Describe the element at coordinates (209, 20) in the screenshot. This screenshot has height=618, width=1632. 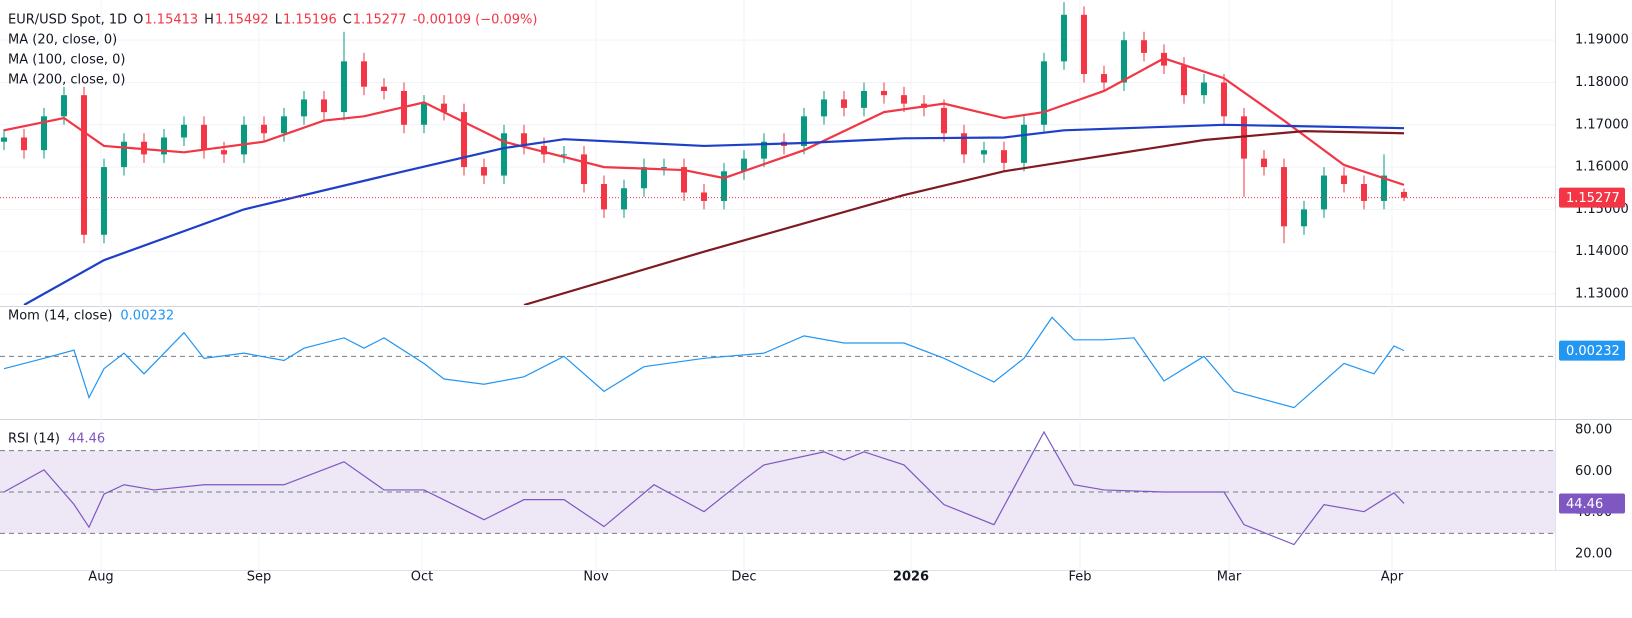
I see `ohlc-key: H` at that location.